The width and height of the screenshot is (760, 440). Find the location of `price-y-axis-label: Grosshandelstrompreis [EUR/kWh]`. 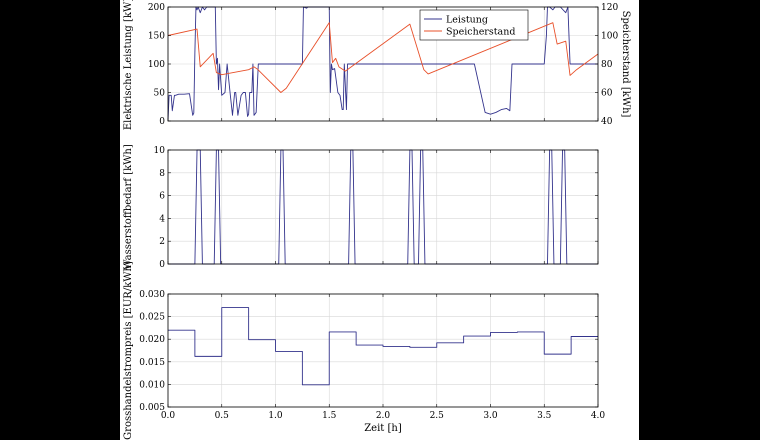

price-y-axis-label: Grosshandelstrompreis [EUR/kWh] is located at coordinates (128, 350).